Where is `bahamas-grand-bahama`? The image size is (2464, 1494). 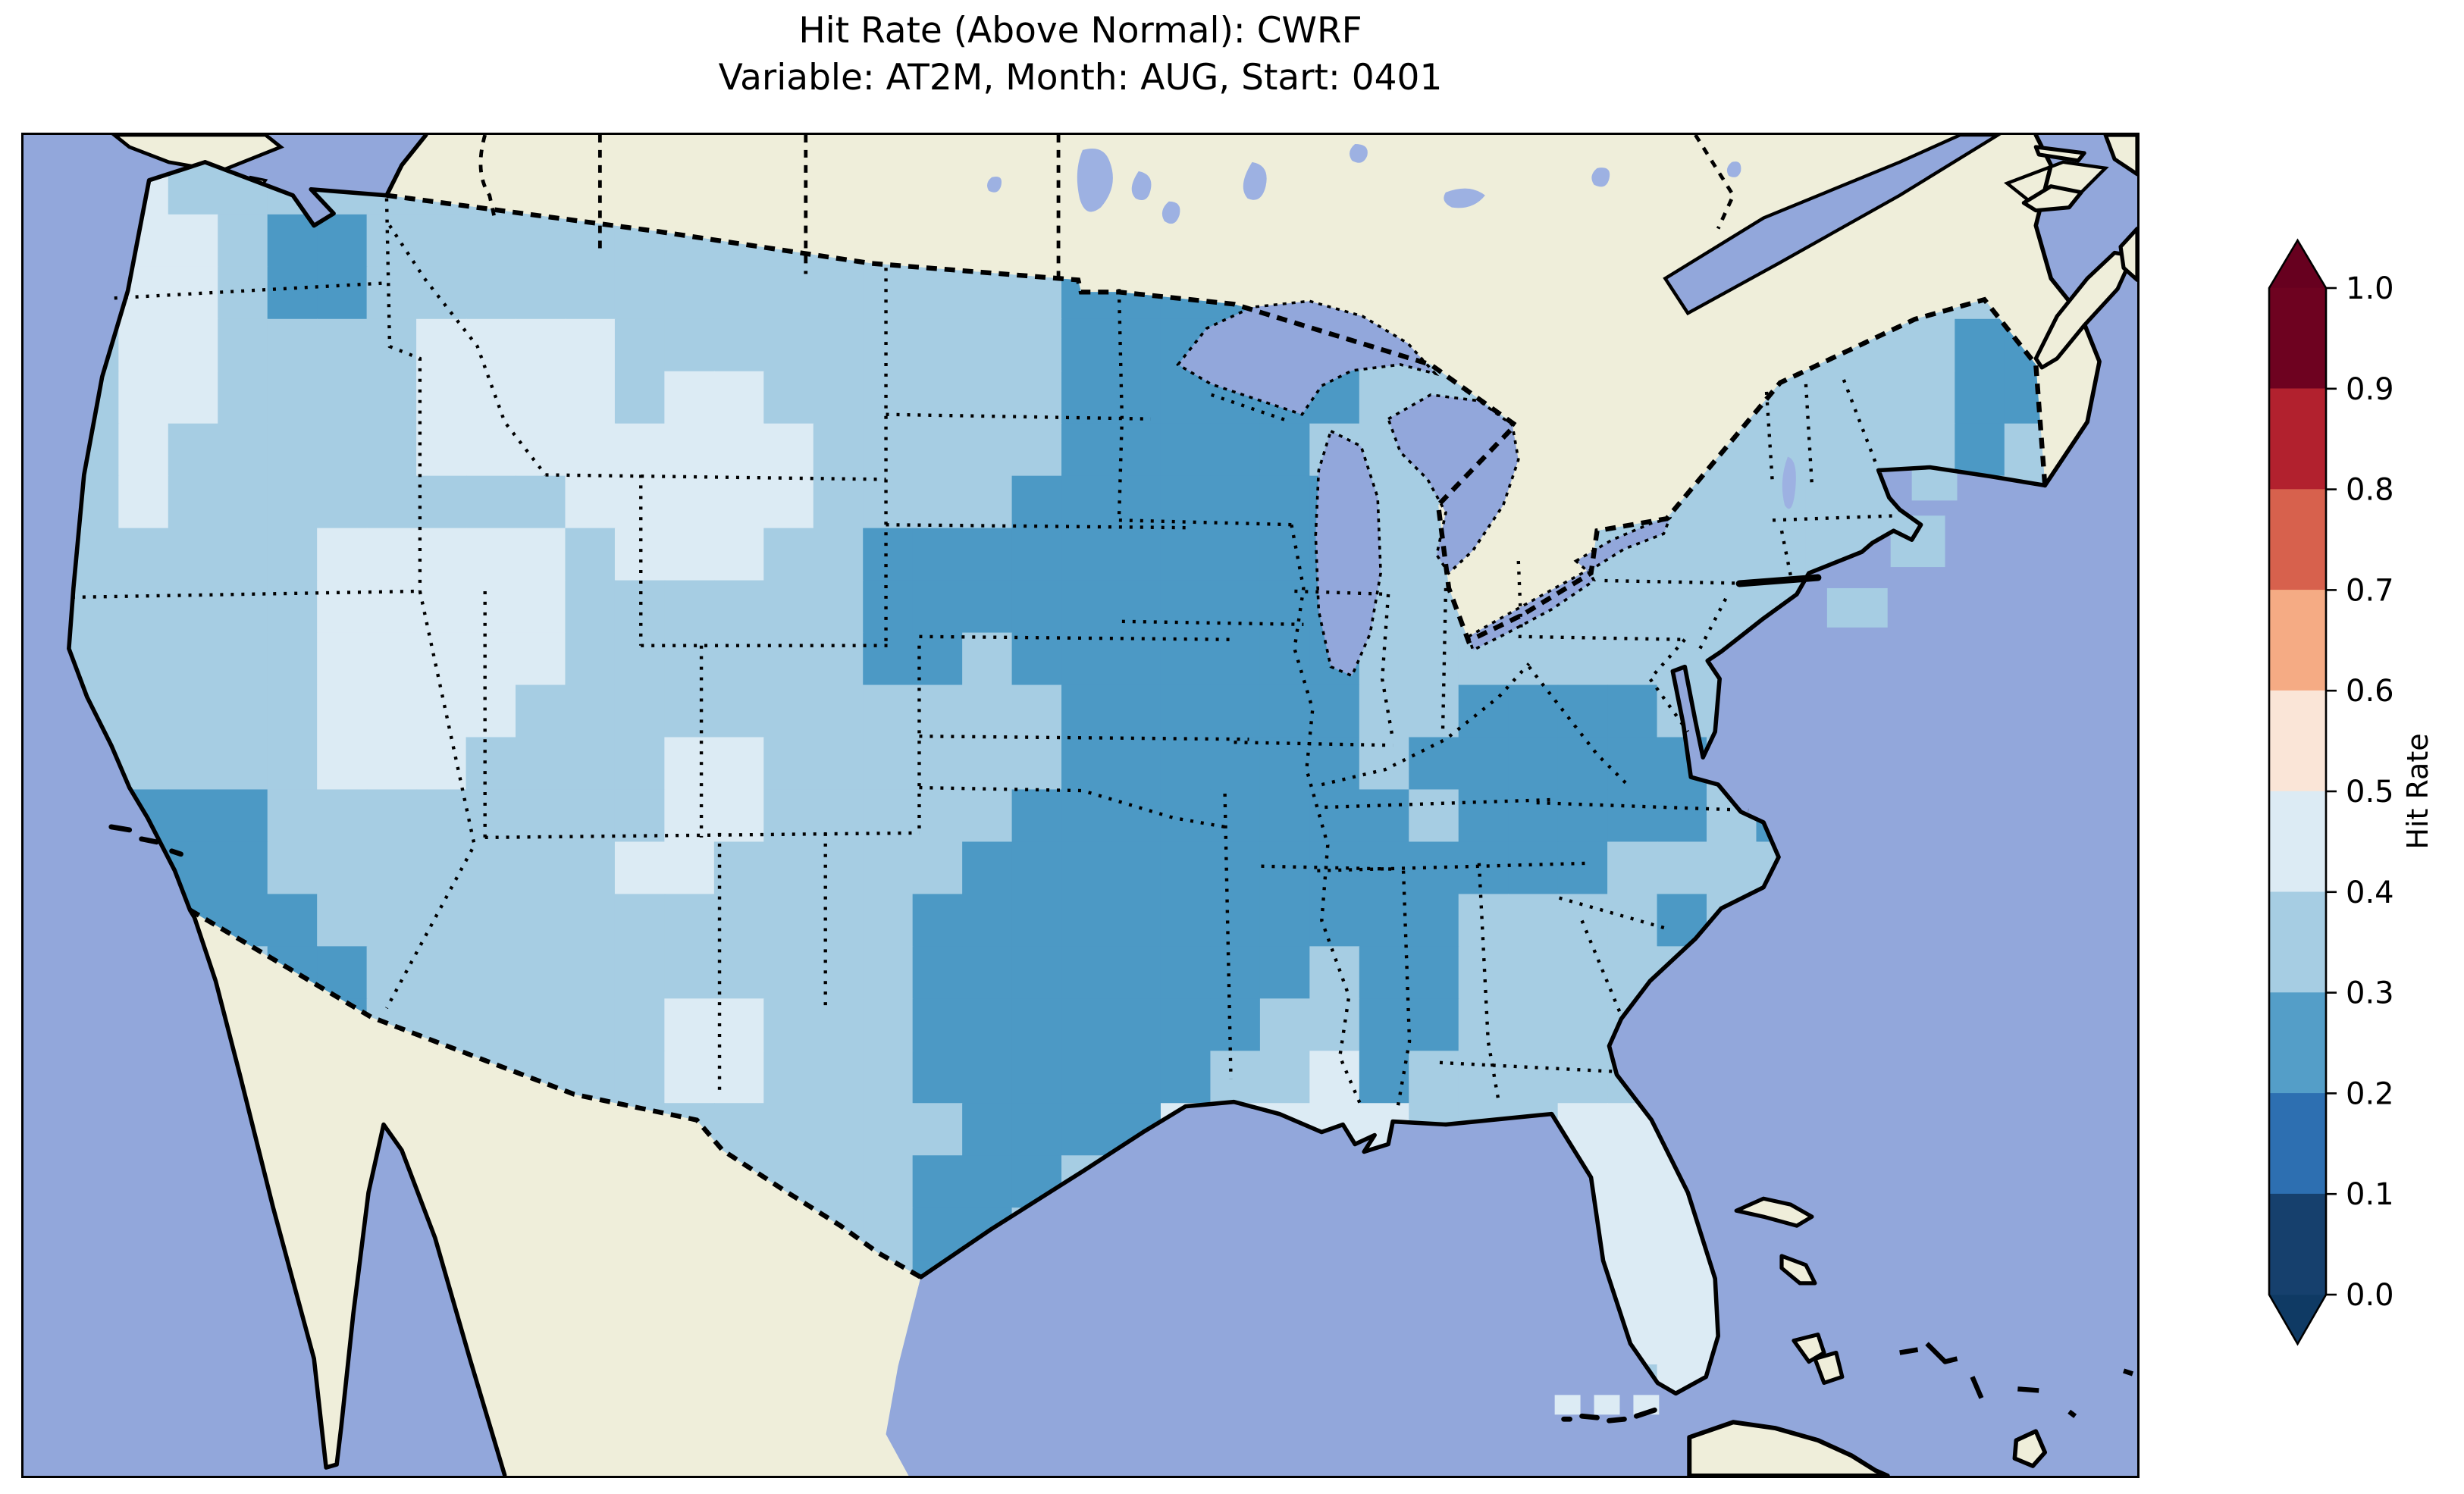 bahamas-grand-bahama is located at coordinates (1774, 1212).